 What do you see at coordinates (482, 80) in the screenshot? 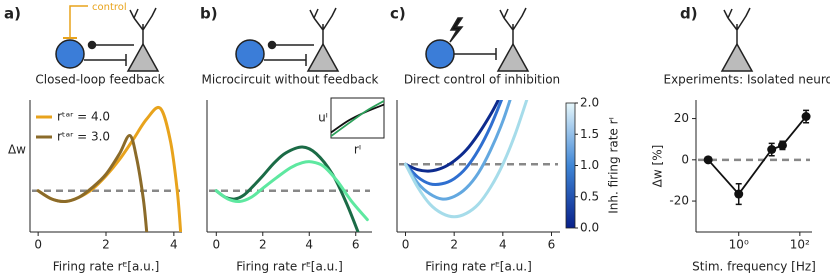
I see `panel-title: Direct control of inhibition` at bounding box center [482, 80].